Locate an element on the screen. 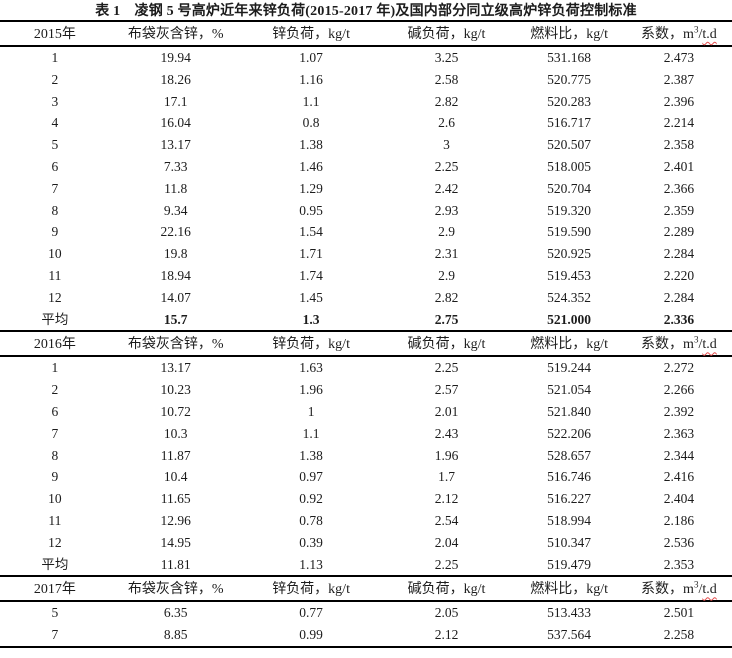 The image size is (732, 658). table-cell: 520.283 is located at coordinates (569, 101).